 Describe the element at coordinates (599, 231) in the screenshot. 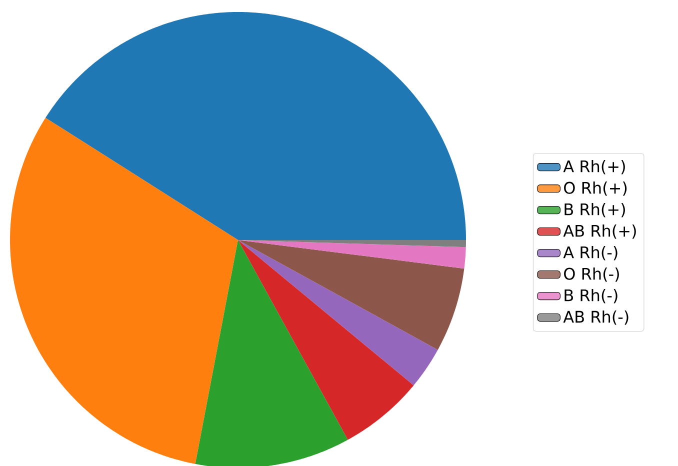

I see `legend-label: AB Rh(+)` at that location.